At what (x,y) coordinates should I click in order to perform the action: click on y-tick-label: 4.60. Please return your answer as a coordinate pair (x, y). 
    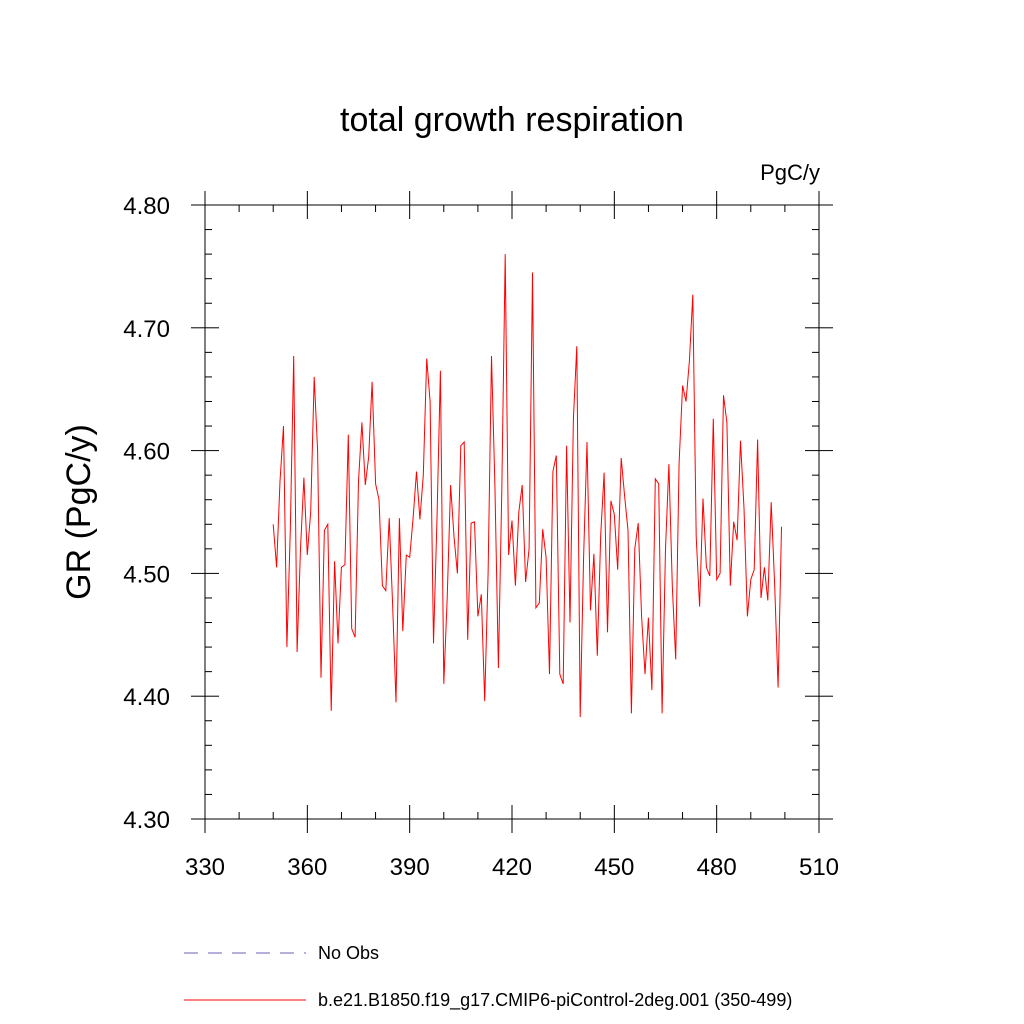
    Looking at the image, I should click on (146, 452).